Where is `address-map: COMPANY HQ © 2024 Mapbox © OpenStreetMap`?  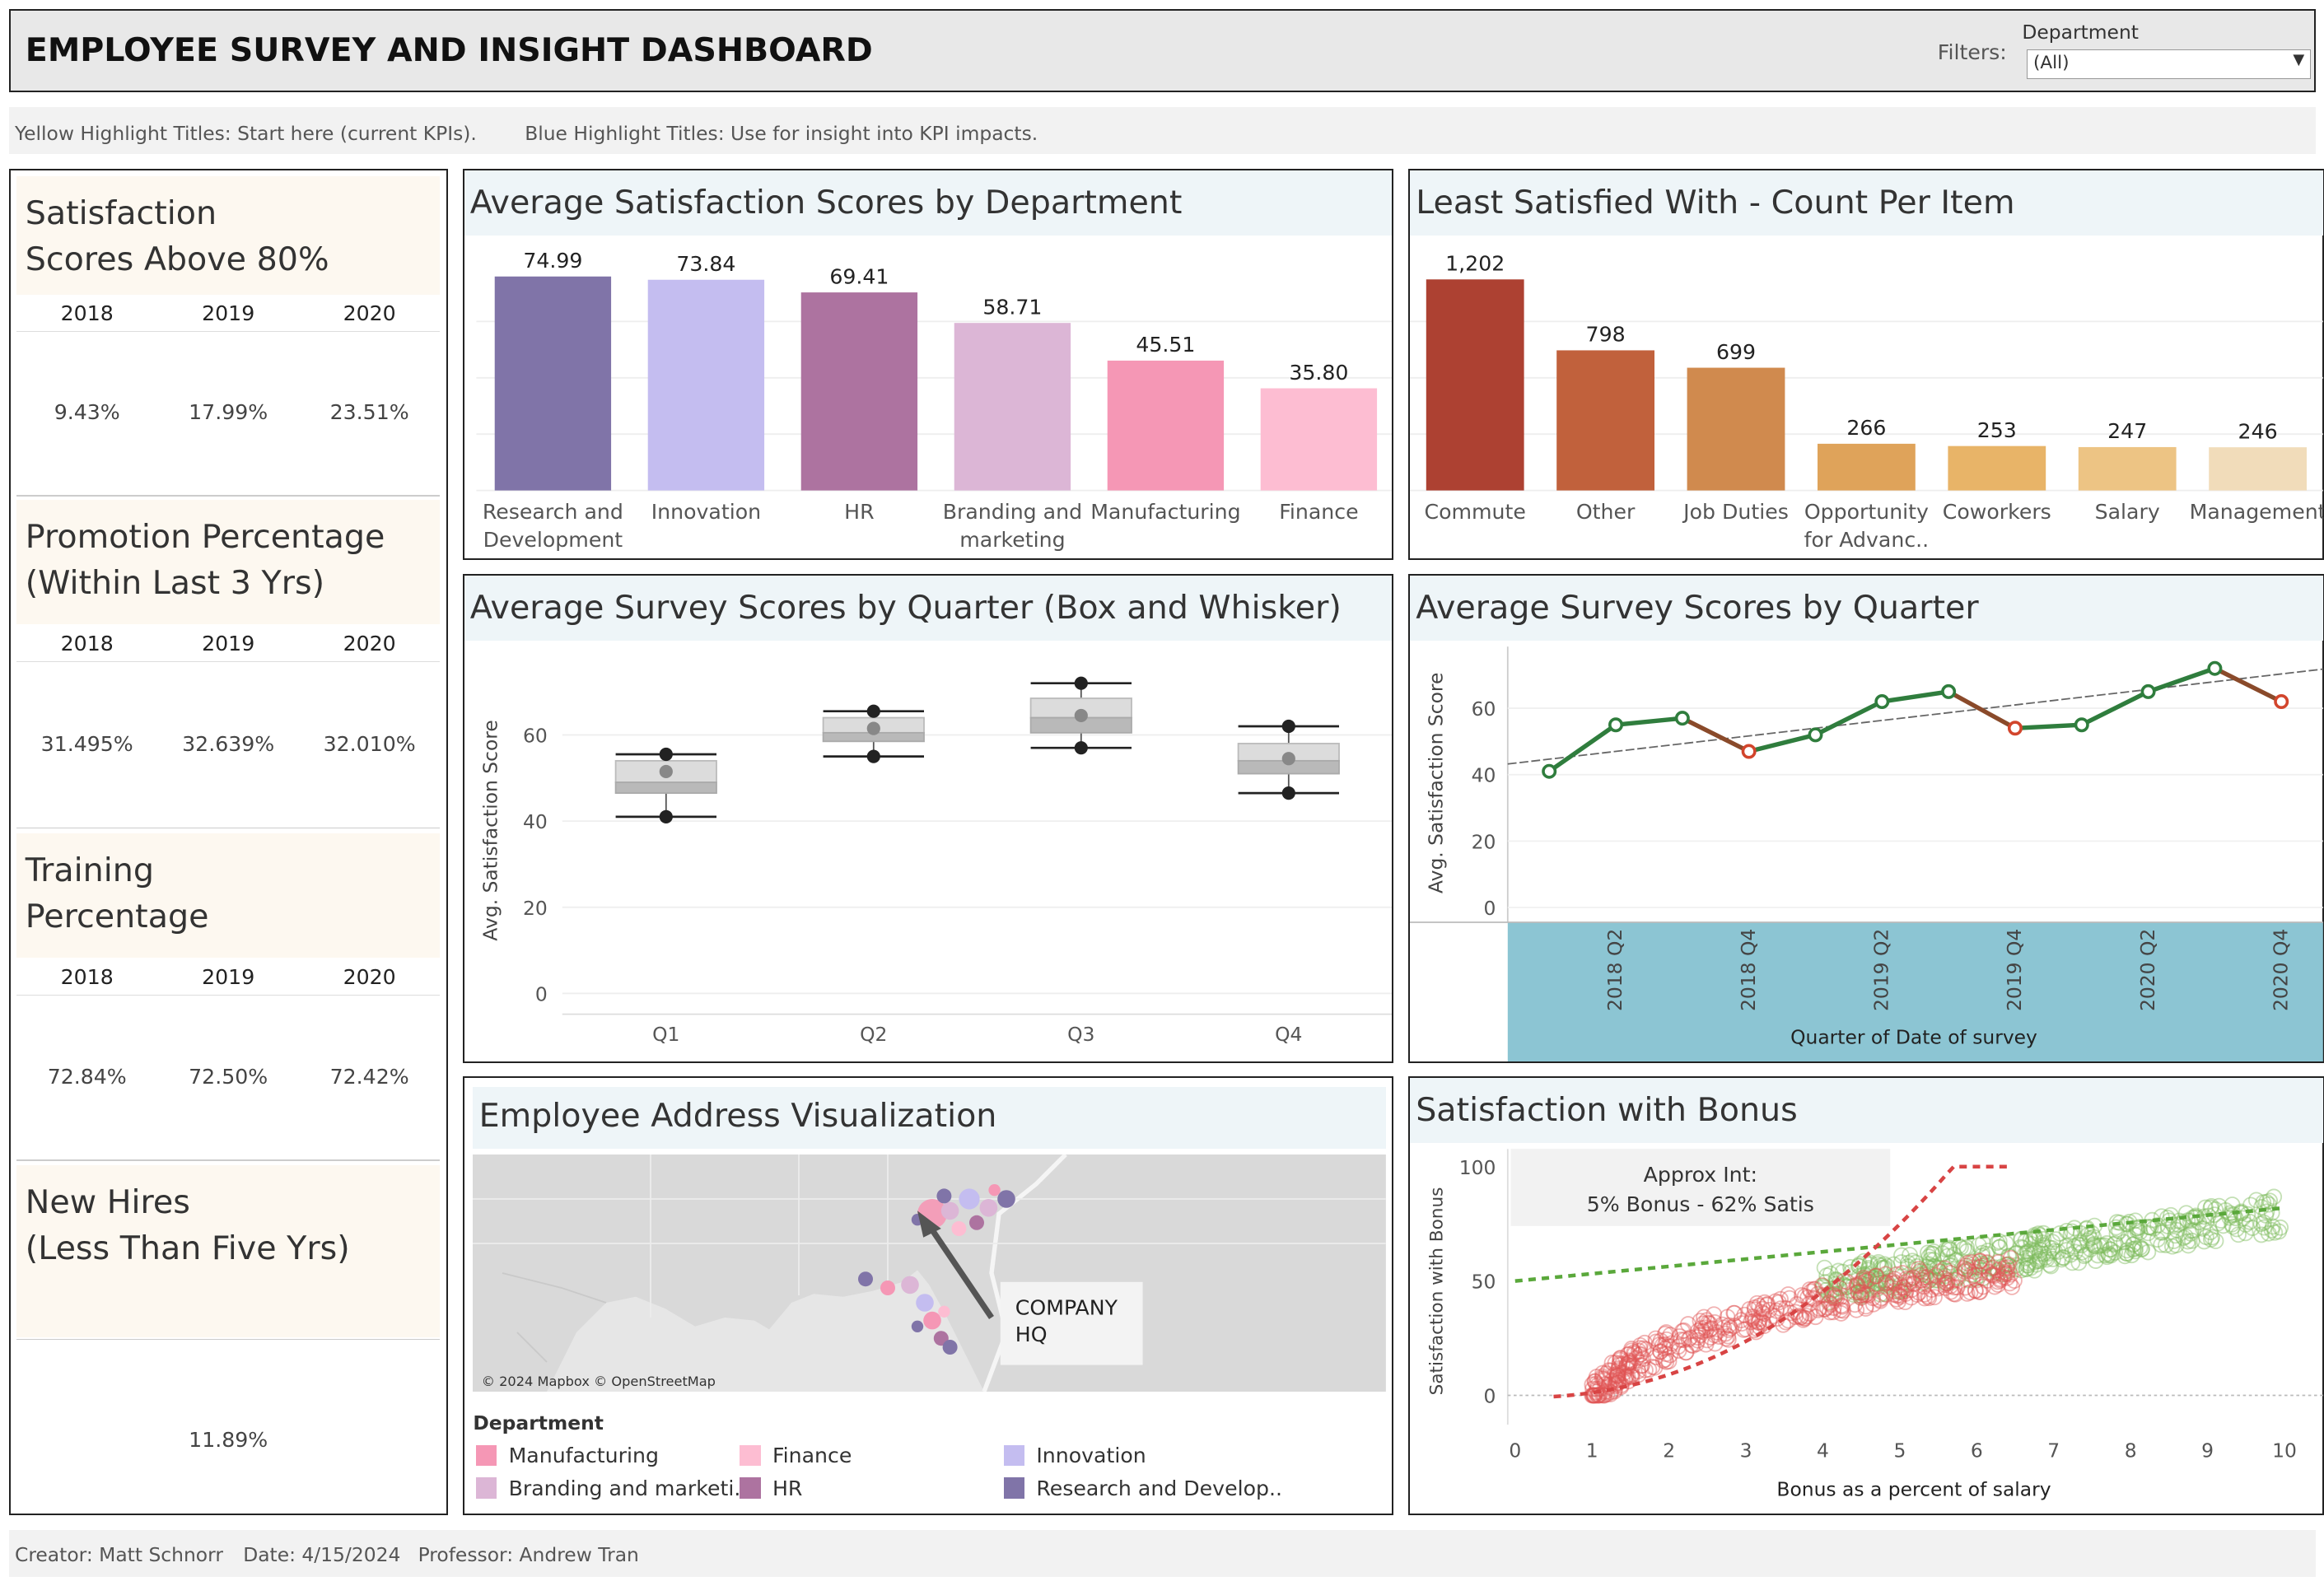 address-map: COMPANY HQ © 2024 Mapbox © OpenStreetMap is located at coordinates (930, 1273).